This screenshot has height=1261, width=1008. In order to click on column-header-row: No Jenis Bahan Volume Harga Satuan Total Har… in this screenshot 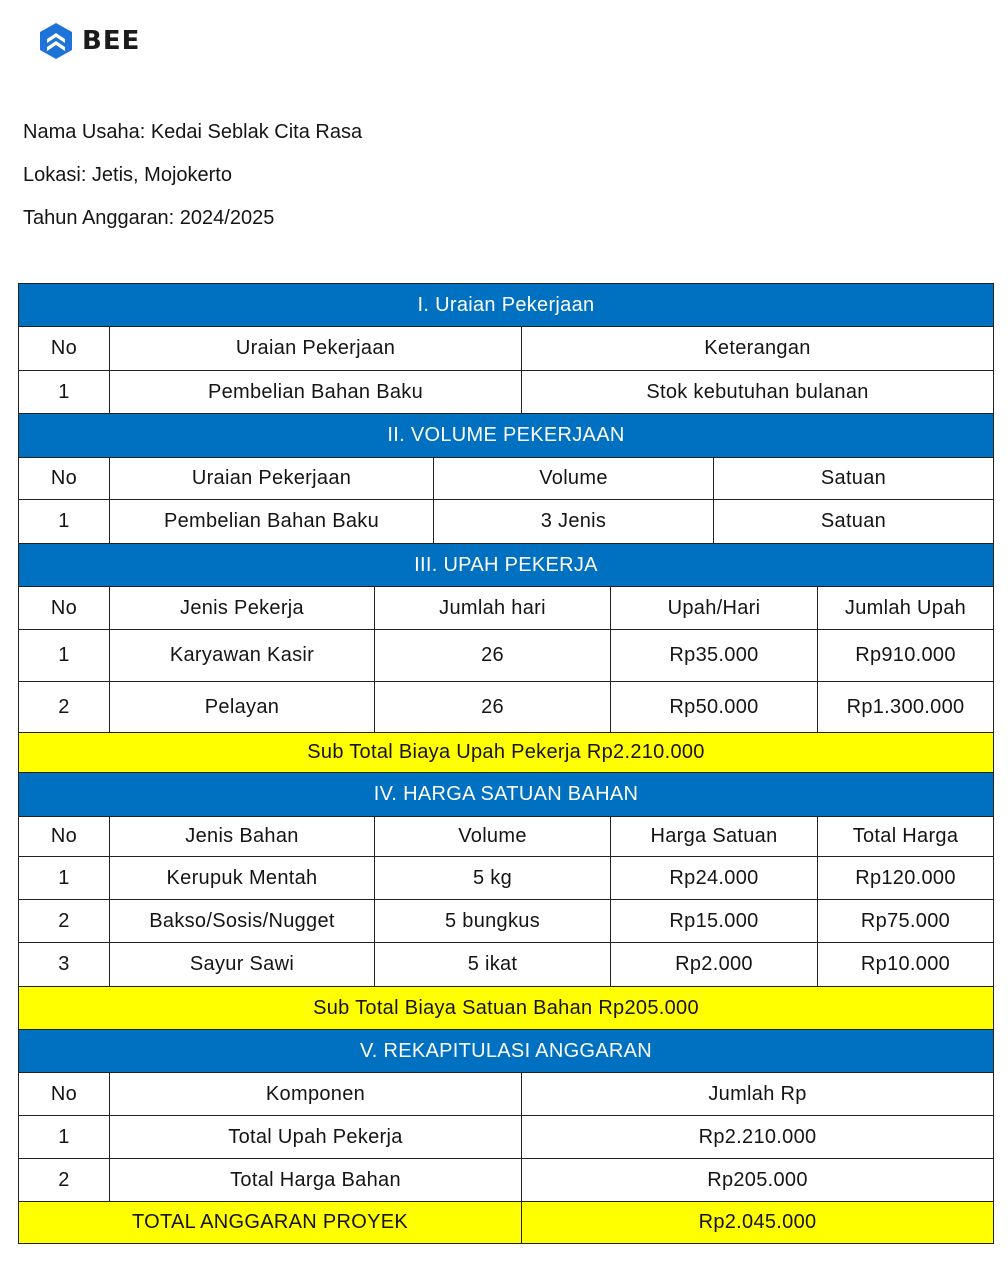, I will do `click(506, 836)`.